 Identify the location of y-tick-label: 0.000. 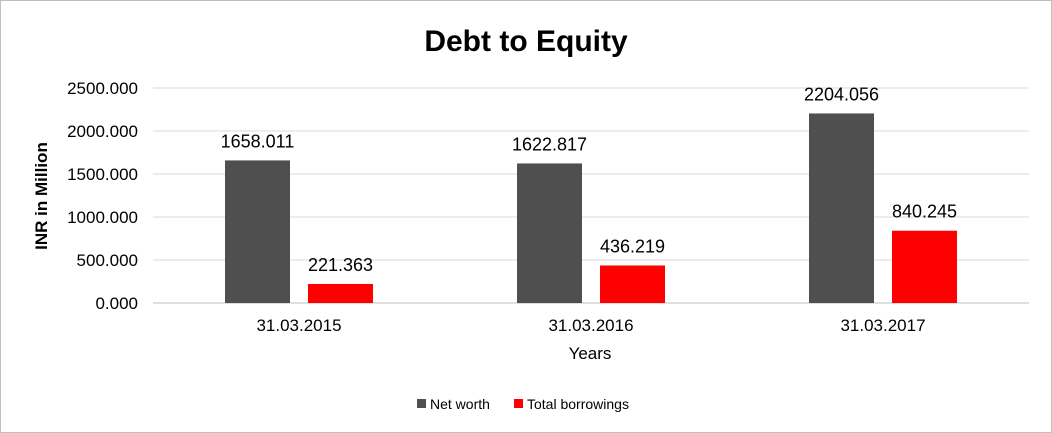
(116, 303).